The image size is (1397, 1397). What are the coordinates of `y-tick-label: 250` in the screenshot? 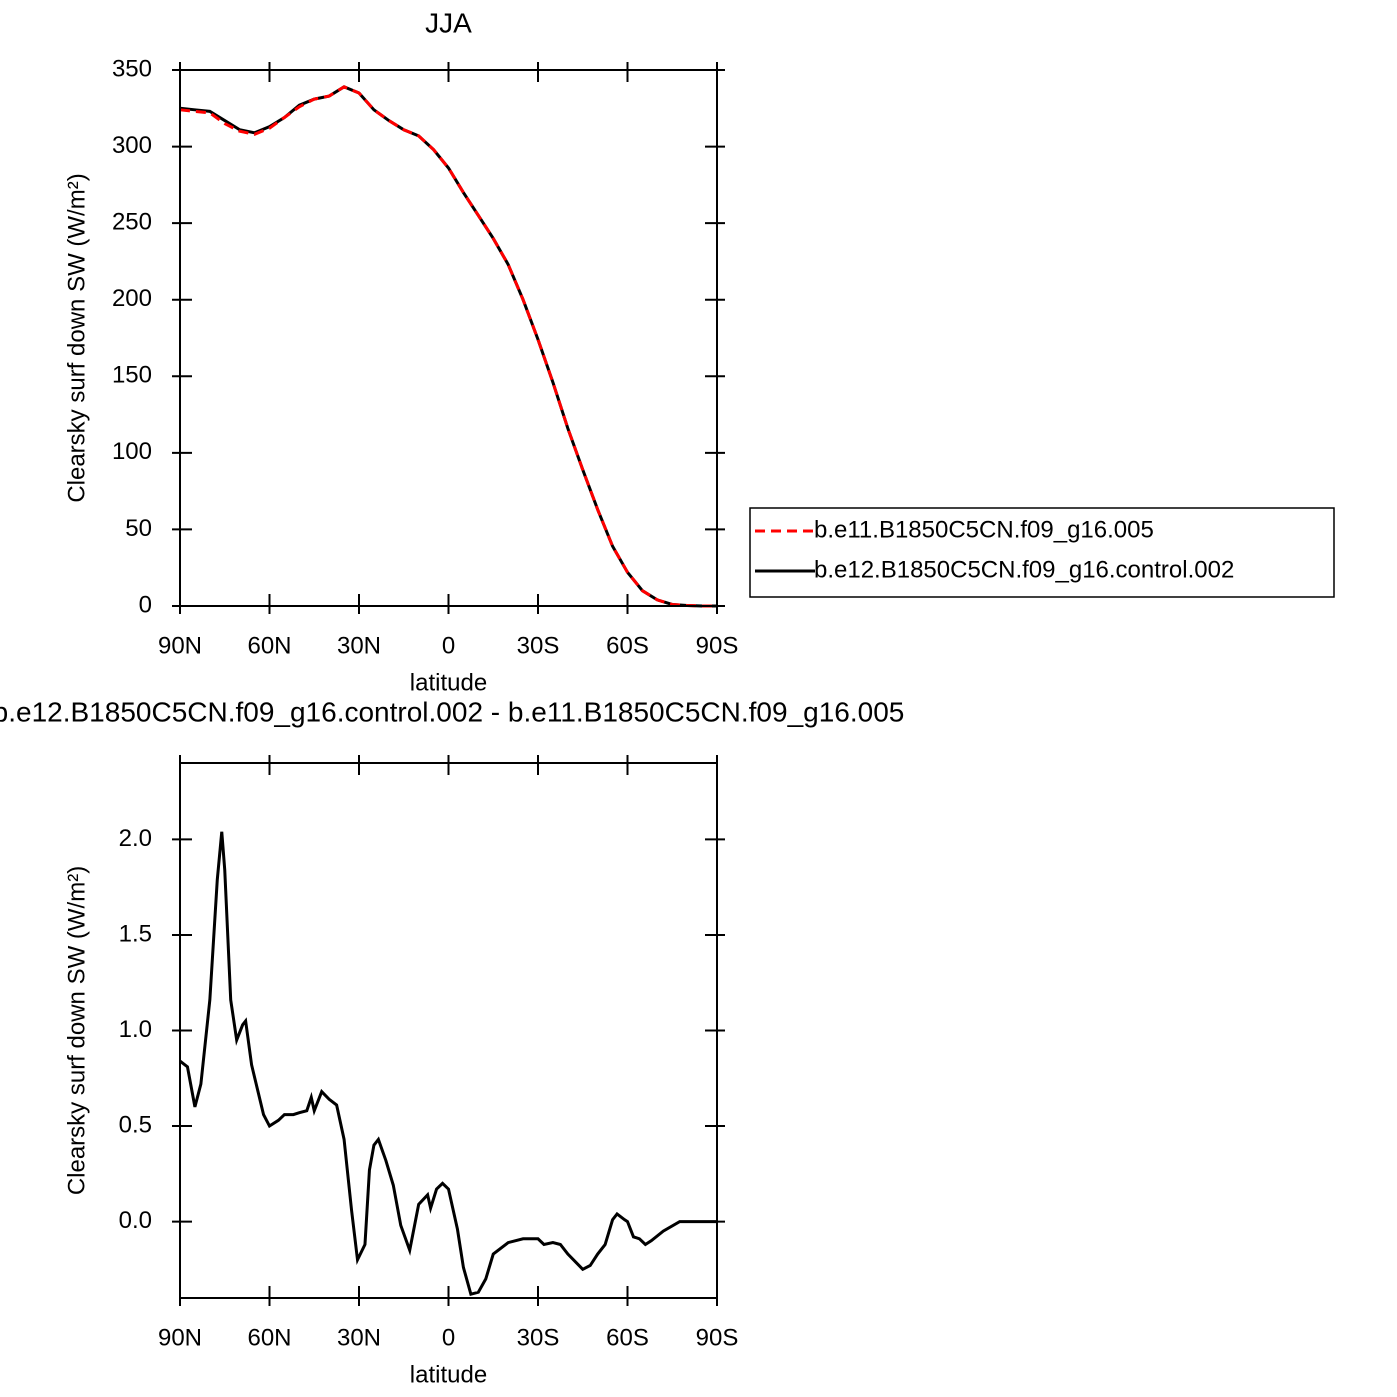 It's located at (132, 221).